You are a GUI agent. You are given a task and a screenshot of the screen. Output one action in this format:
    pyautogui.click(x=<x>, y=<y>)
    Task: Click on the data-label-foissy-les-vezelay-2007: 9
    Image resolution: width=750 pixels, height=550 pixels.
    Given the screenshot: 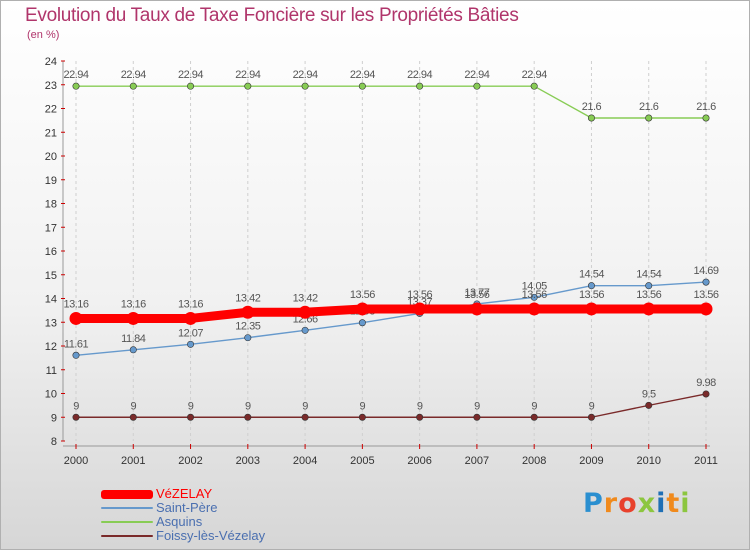 What is the action you would take?
    pyautogui.click(x=477, y=406)
    